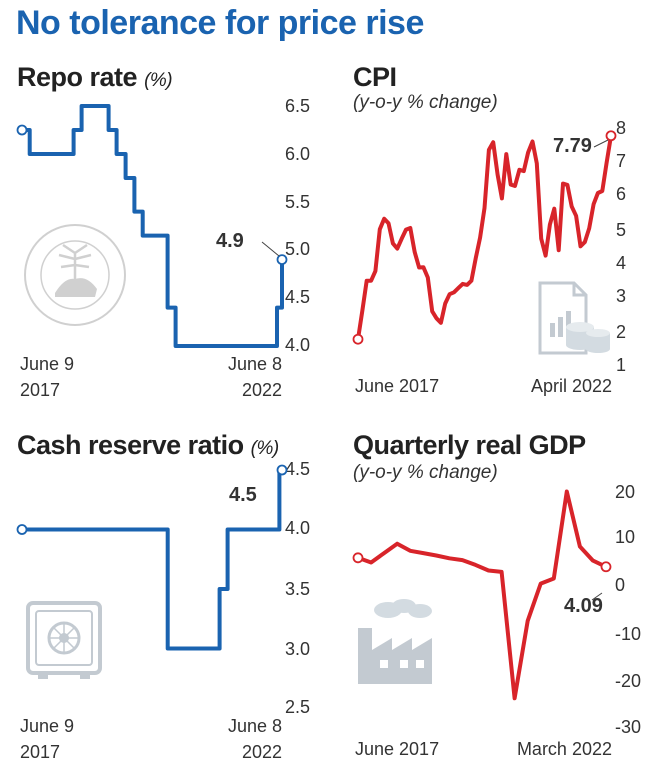 The image size is (660, 776). I want to click on x-end-label: March 2022, so click(564, 749).